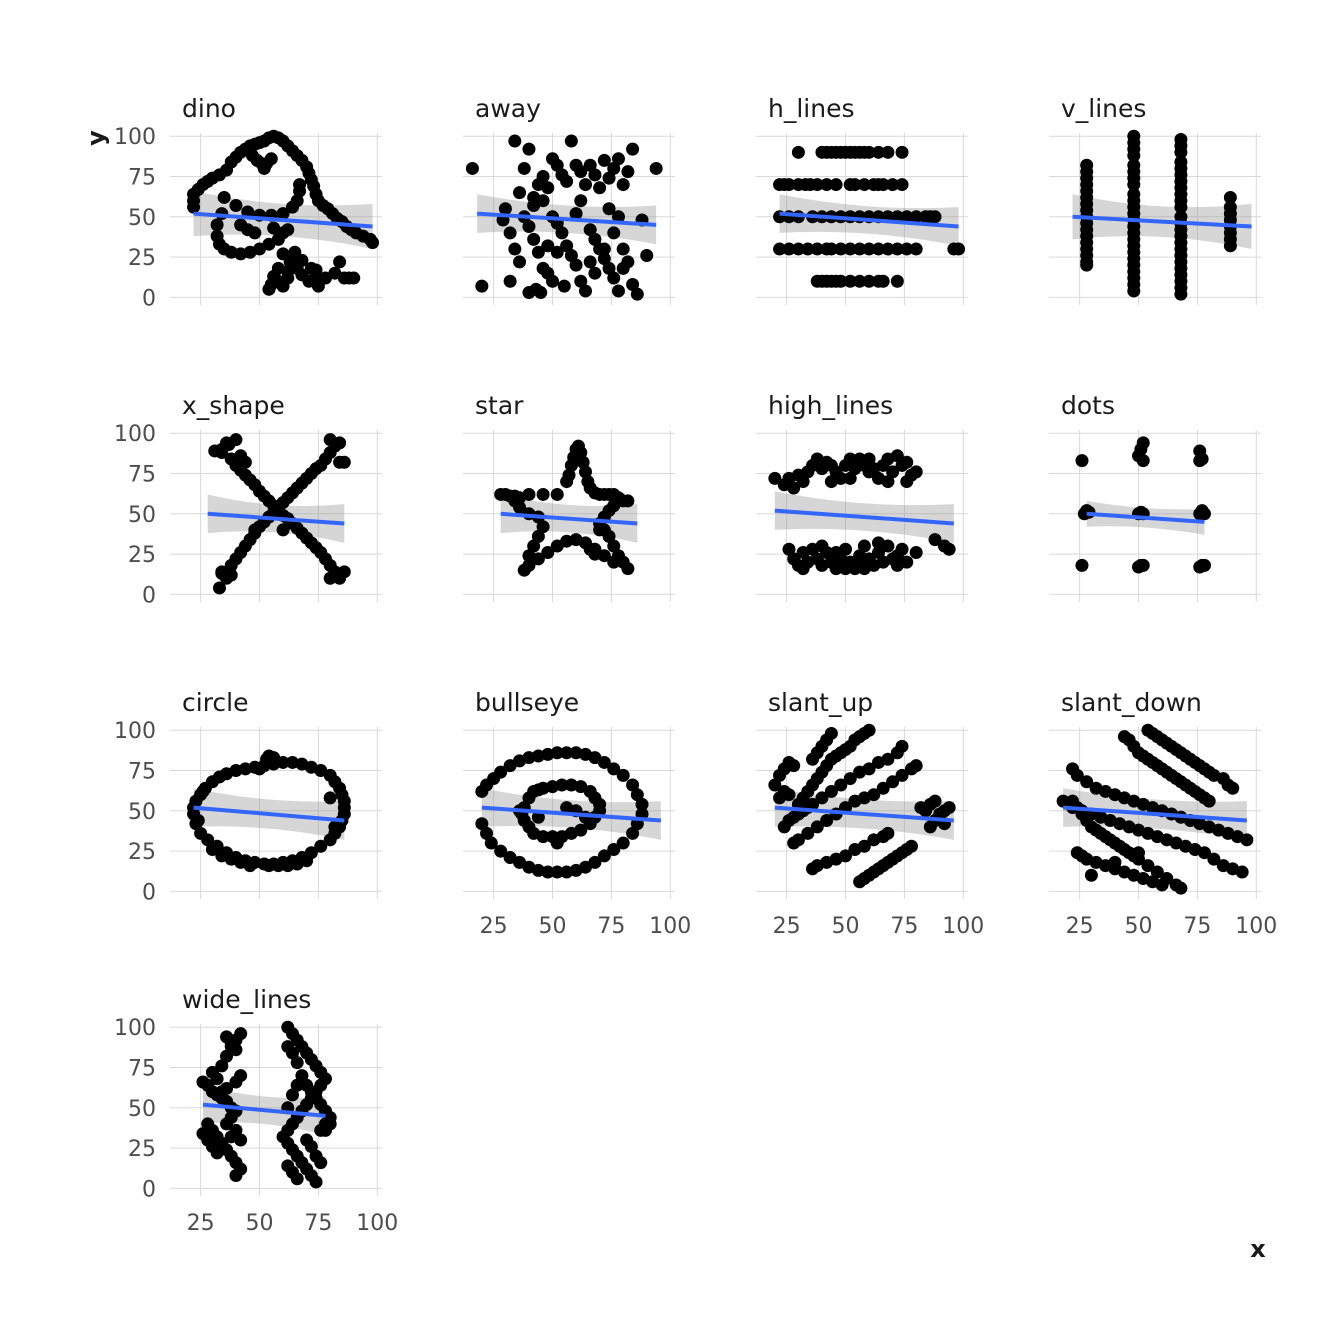  Describe the element at coordinates (135, 1028) in the screenshot. I see `y-tick-label: 100` at that location.